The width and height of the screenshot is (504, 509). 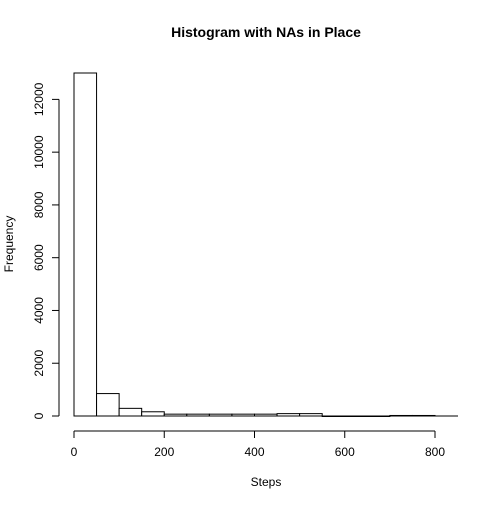 What do you see at coordinates (266, 32) in the screenshot?
I see `chart-title: Histogram with NAs in Place` at bounding box center [266, 32].